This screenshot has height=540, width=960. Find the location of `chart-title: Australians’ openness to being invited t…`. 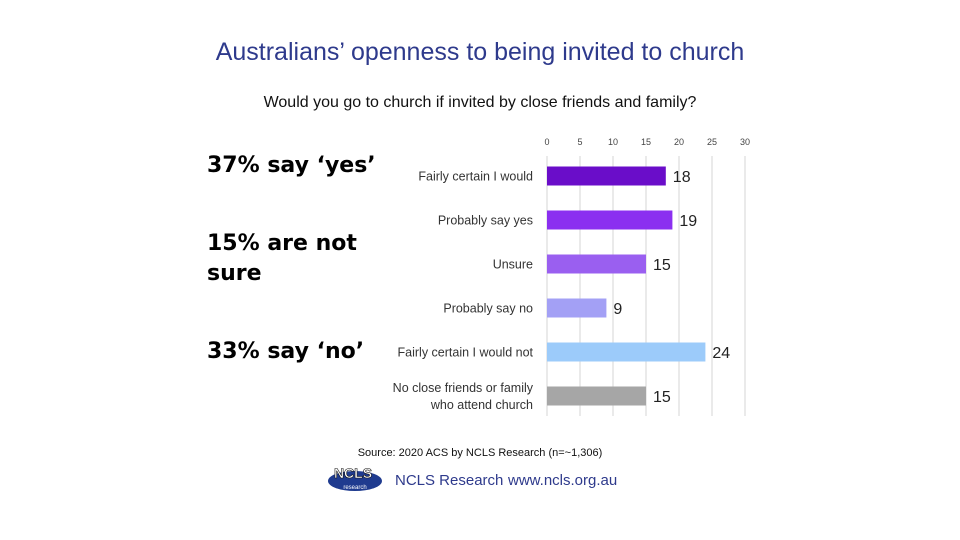

chart-title: Australians’ openness to being invited t… is located at coordinates (480, 52).